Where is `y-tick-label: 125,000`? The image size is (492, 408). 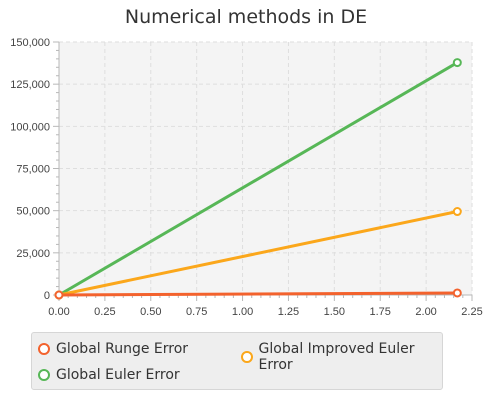 y-tick-label: 125,000 is located at coordinates (30, 85).